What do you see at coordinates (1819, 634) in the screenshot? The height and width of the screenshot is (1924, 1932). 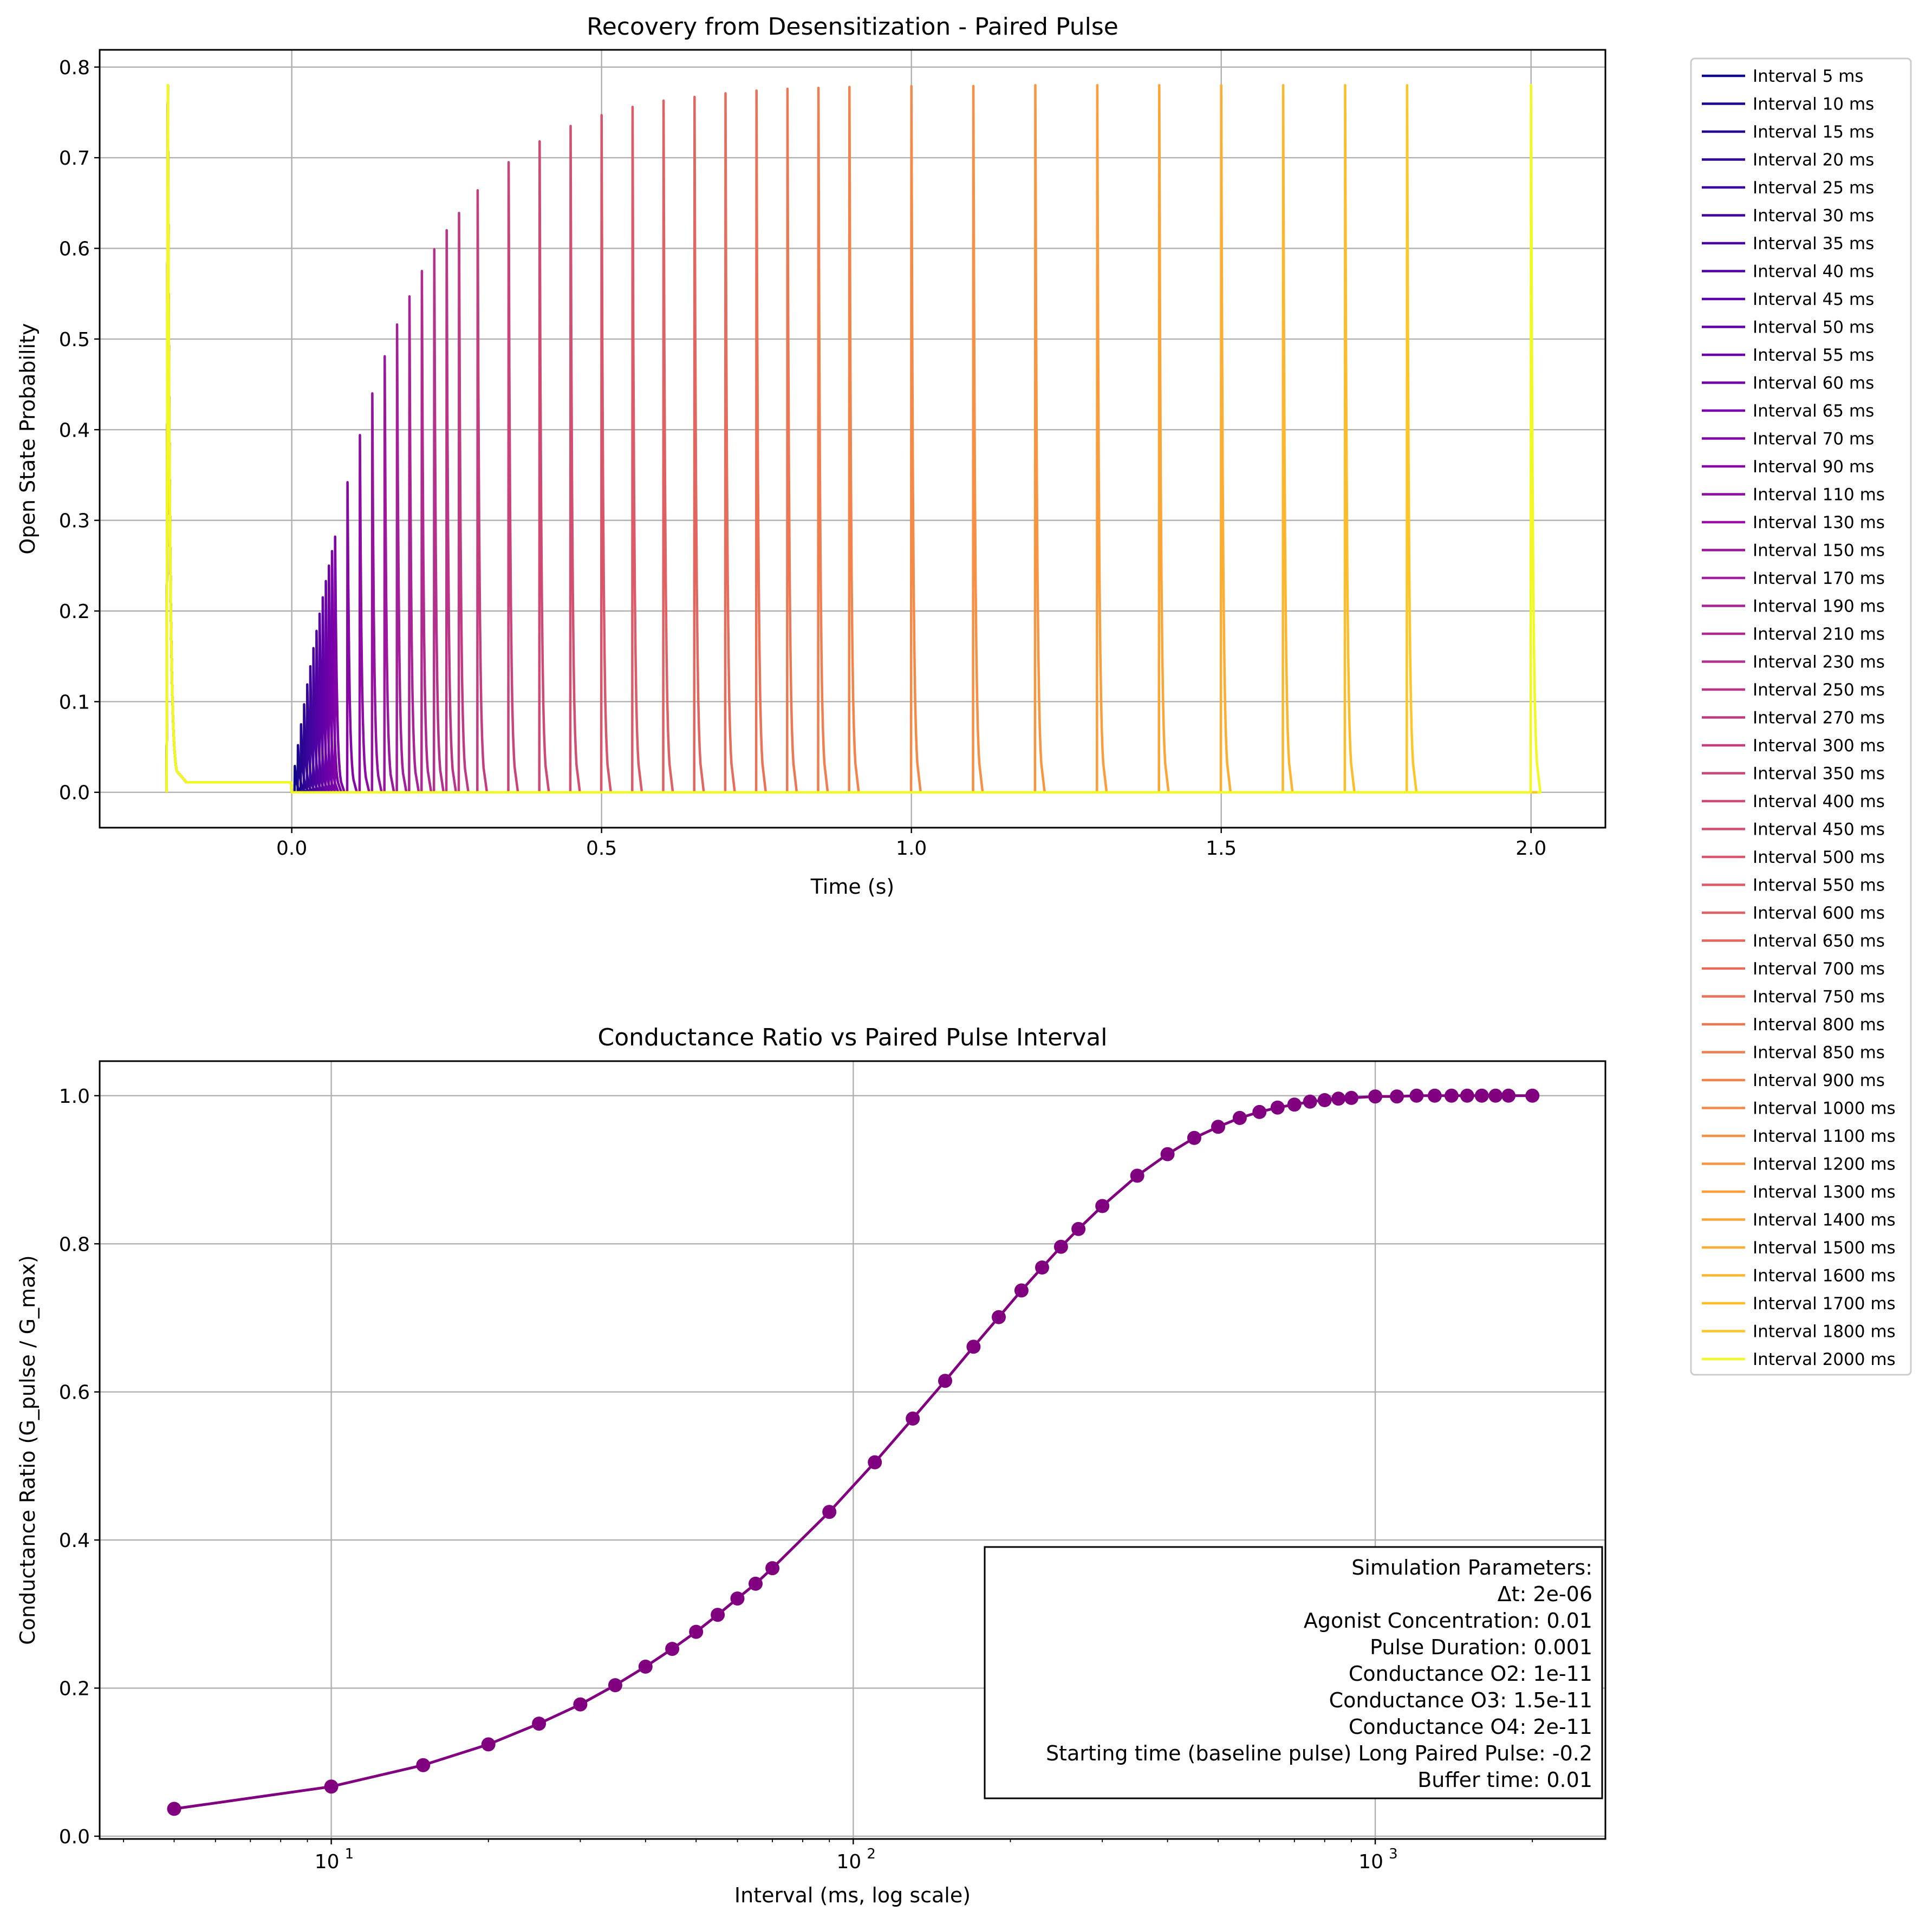 I see `legend-label: Interval 210 ms` at bounding box center [1819, 634].